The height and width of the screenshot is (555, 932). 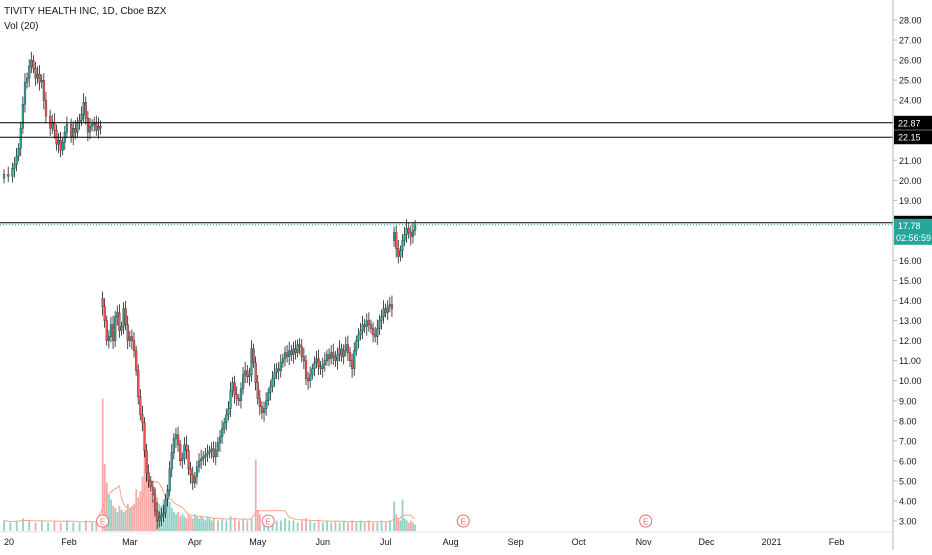 I want to click on time-axis-tick-label: Dec, so click(x=706, y=542).